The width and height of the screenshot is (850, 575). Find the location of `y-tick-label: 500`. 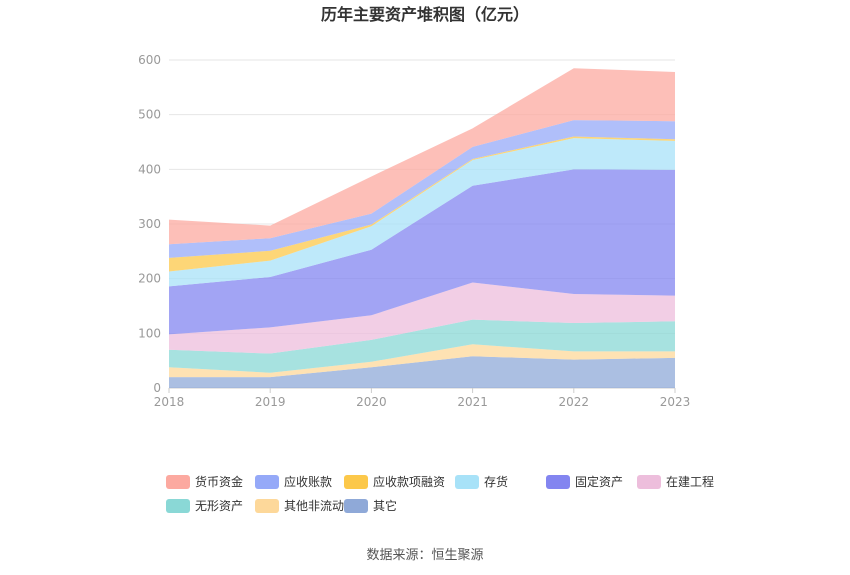

y-tick-label: 500 is located at coordinates (149, 115).